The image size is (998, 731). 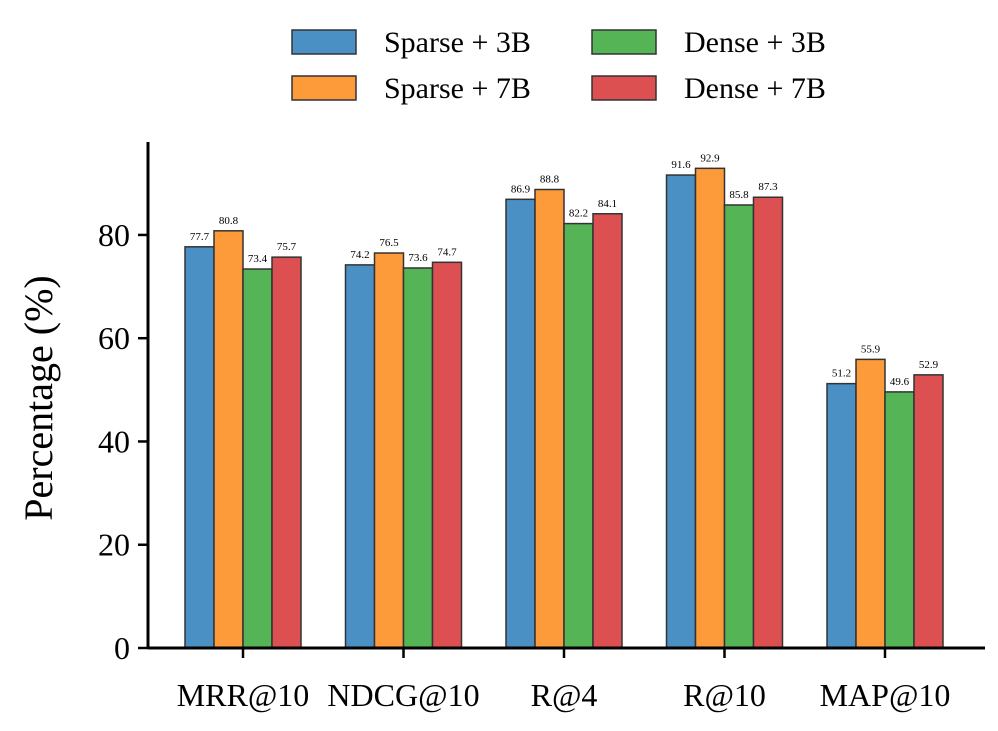 I want to click on x-tick-label-r-10: R@10, so click(x=724, y=695).